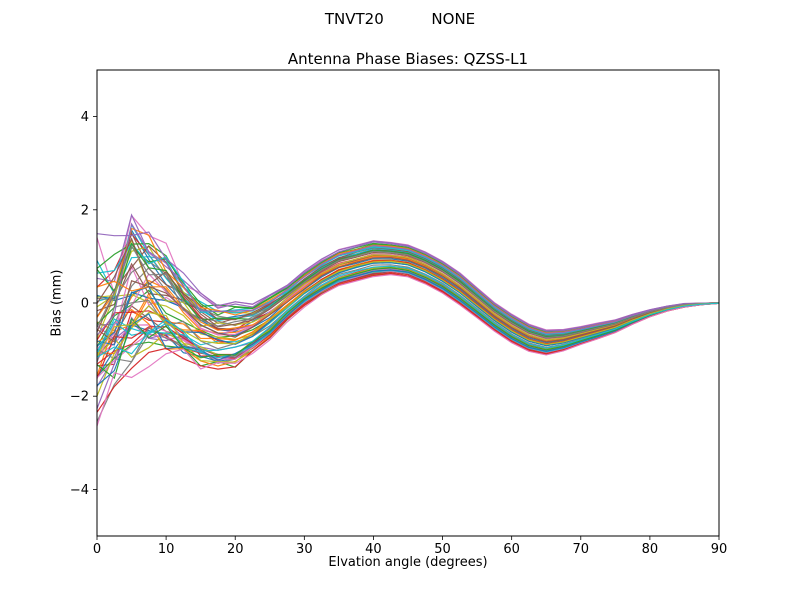 Image resolution: width=800 pixels, height=600 pixels. What do you see at coordinates (57, 303) in the screenshot?
I see `y-axis-label: Bias (mm)` at bounding box center [57, 303].